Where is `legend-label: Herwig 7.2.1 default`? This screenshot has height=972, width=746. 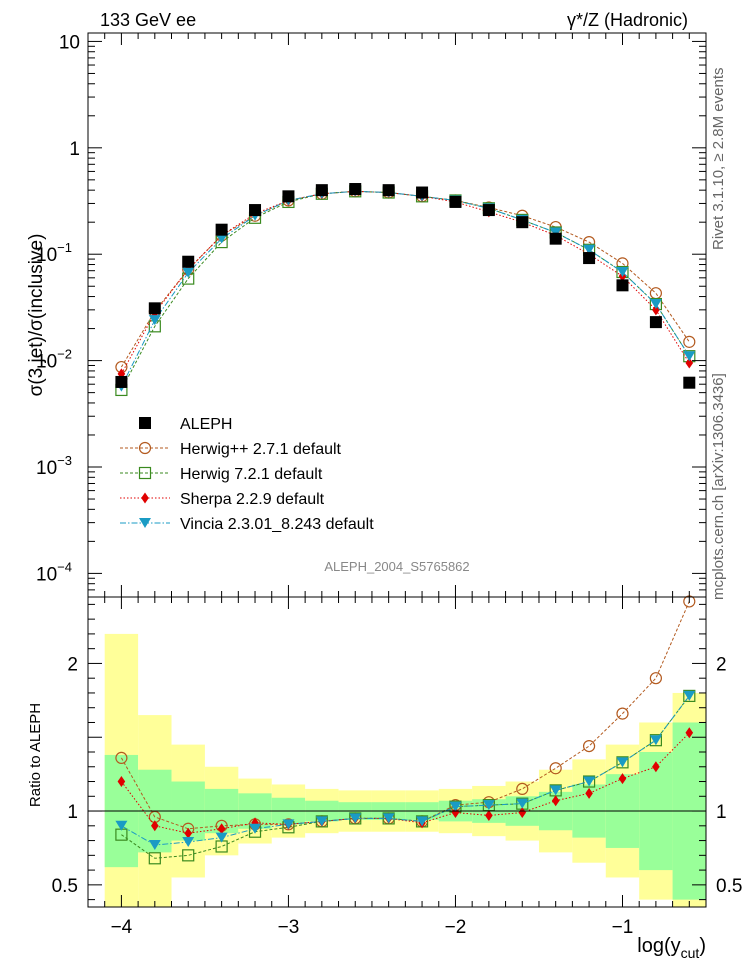 legend-label: Herwig 7.2.1 default is located at coordinates (251, 474).